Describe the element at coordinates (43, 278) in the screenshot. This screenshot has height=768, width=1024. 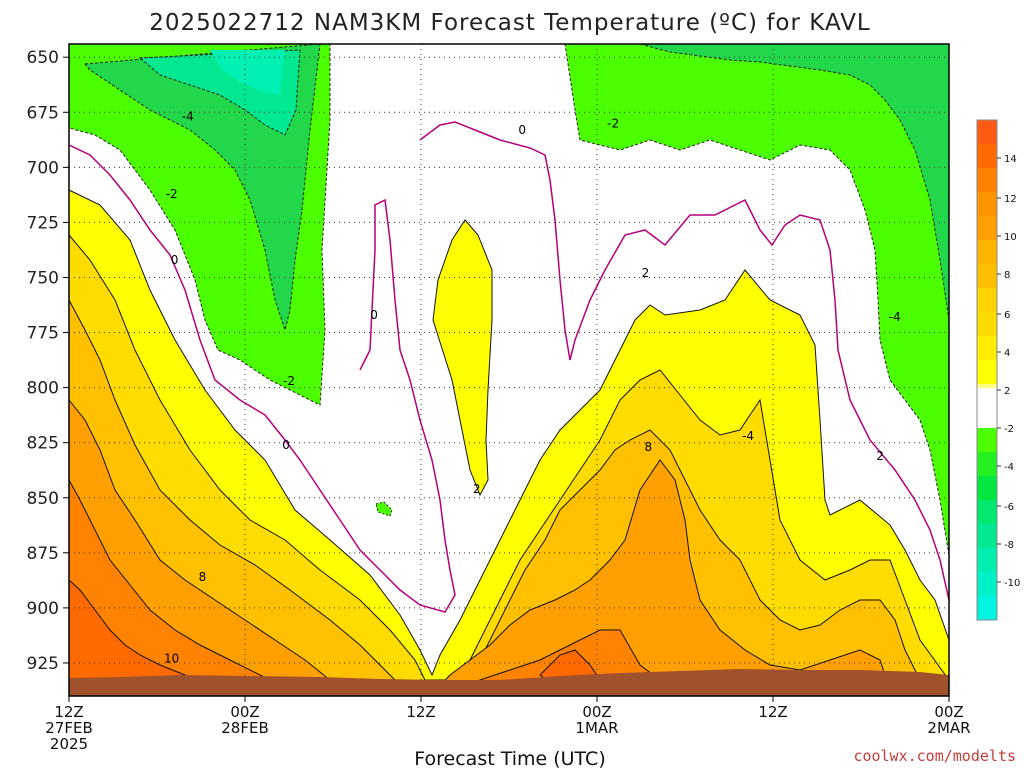
I see `y-tick-label: 750` at that location.